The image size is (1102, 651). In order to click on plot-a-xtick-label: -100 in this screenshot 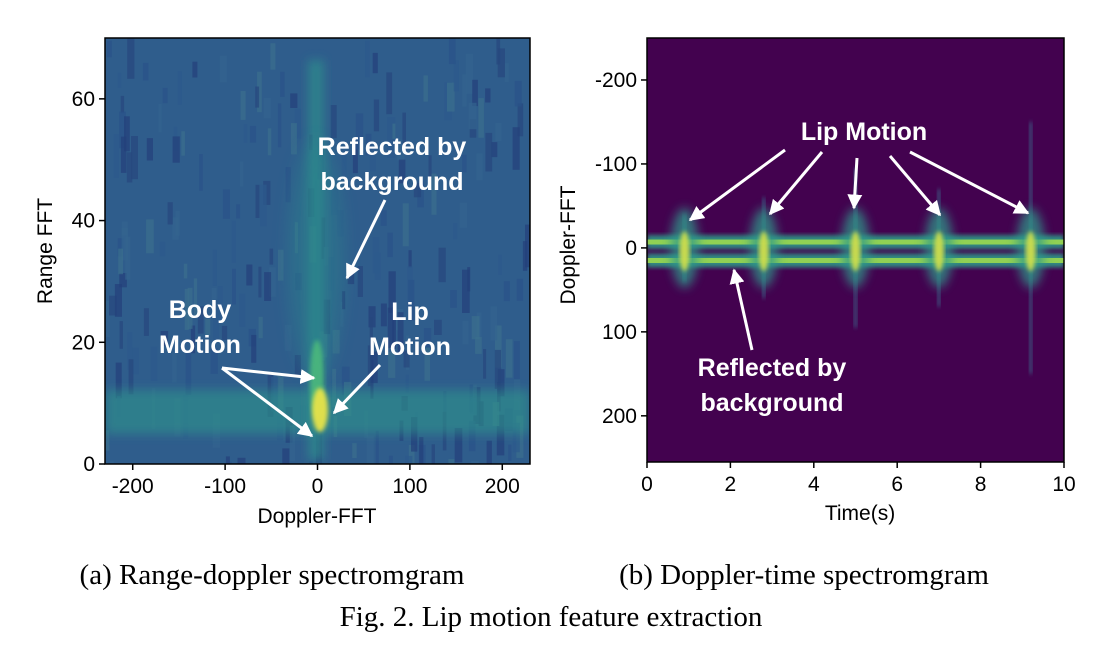, I will do `click(225, 486)`.